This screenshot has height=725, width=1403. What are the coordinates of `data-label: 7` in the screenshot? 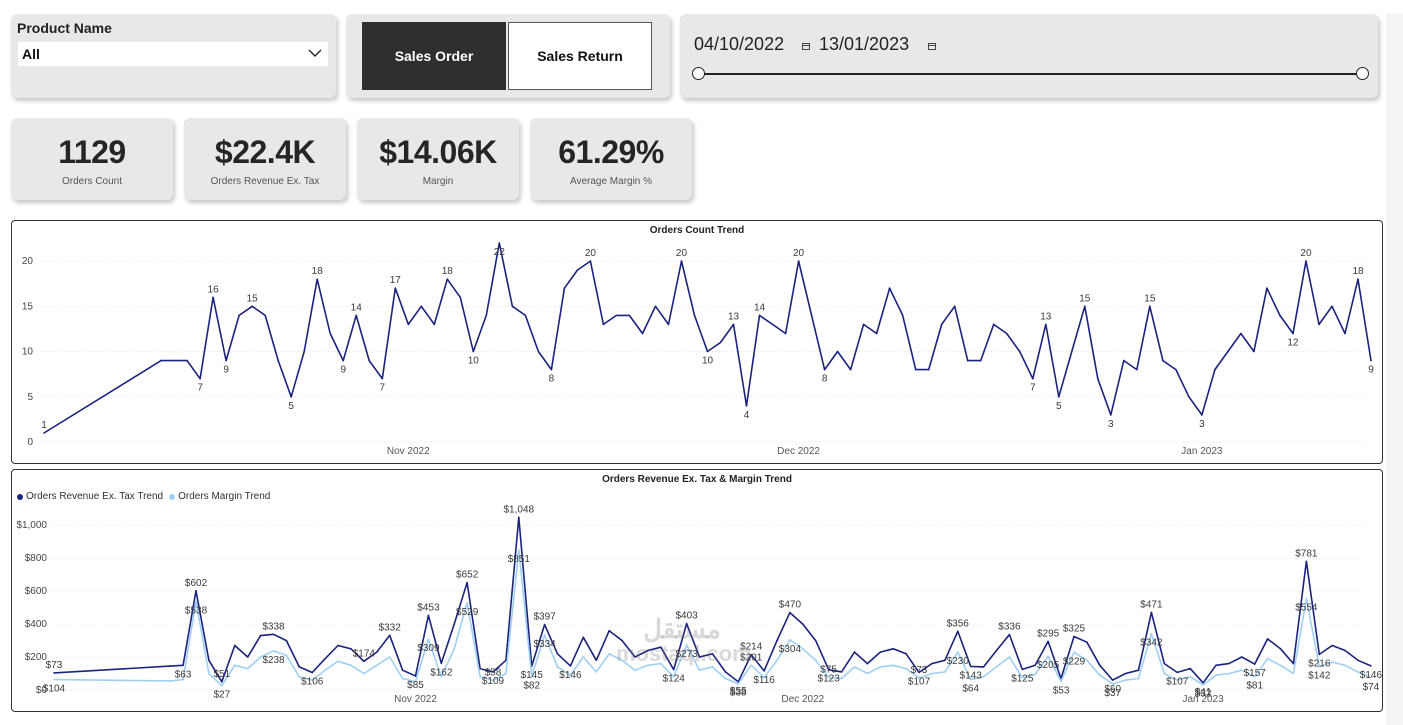 It's located at (1033, 388).